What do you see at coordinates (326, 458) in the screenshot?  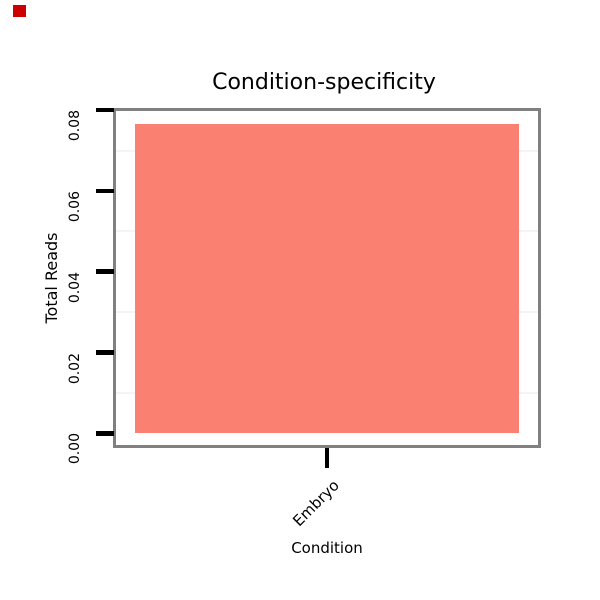 I see `x-tick-mark` at bounding box center [326, 458].